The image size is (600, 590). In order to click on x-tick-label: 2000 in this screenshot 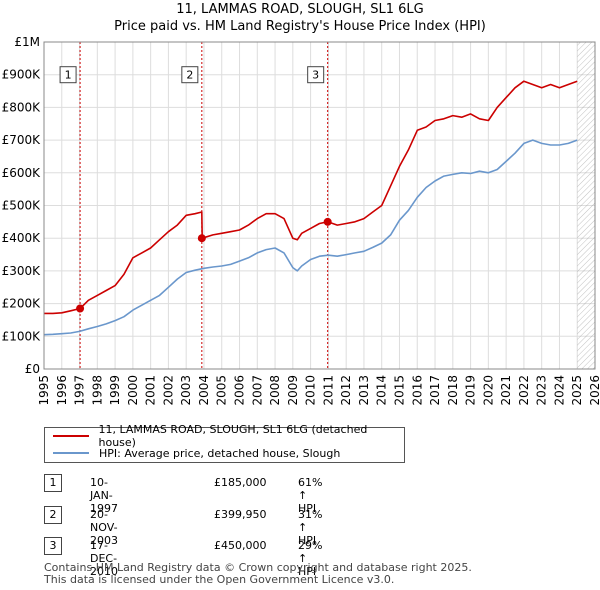, I will do `click(133, 390)`.